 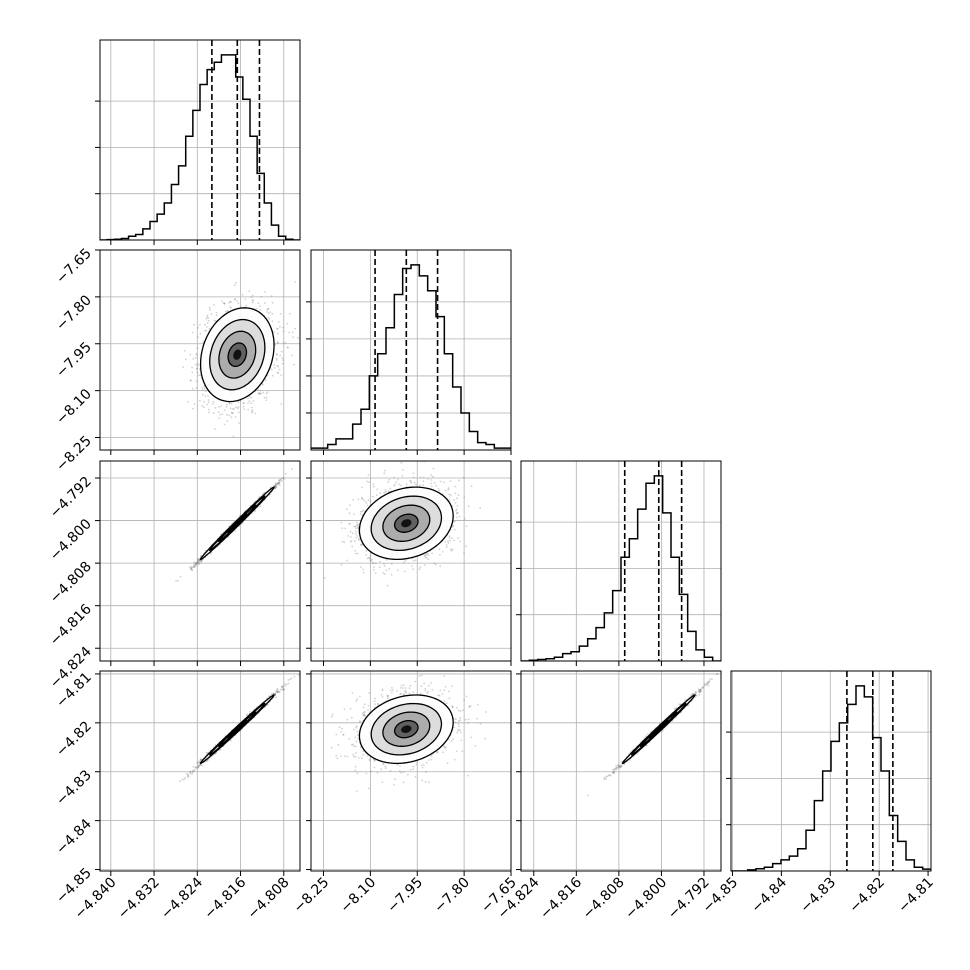 I want to click on x-tick-label: −7.80, so click(x=452, y=896).